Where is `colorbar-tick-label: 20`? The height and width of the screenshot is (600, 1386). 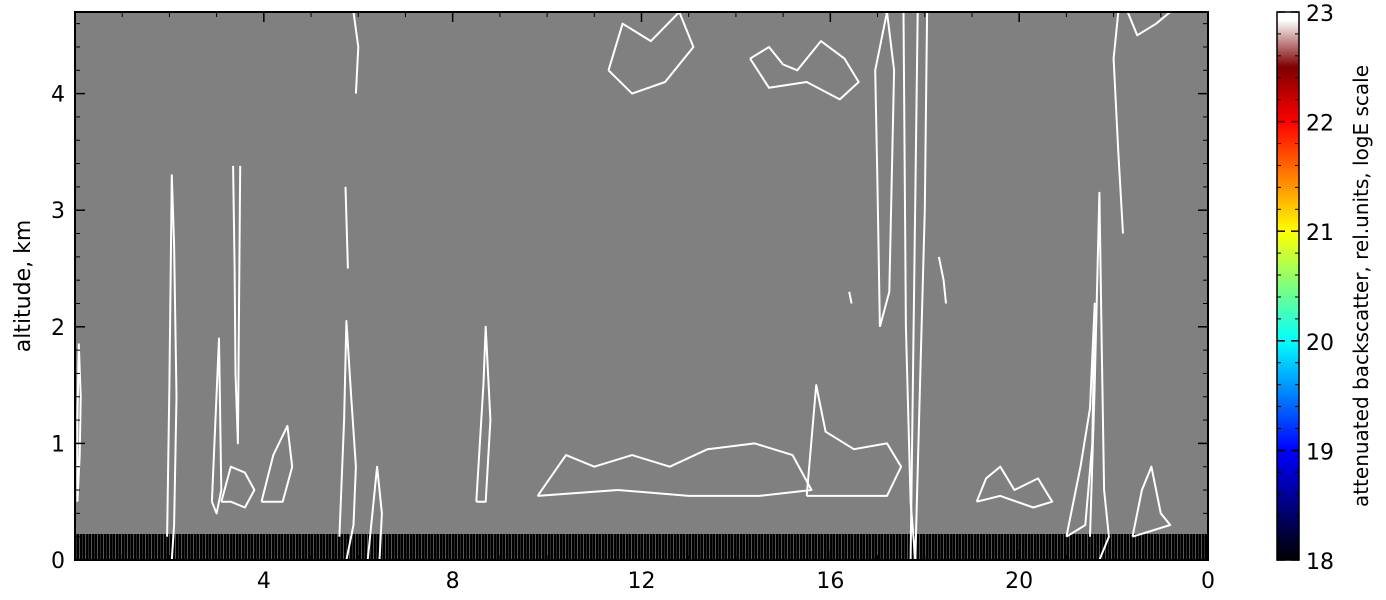 colorbar-tick-label: 20 is located at coordinates (1320, 343).